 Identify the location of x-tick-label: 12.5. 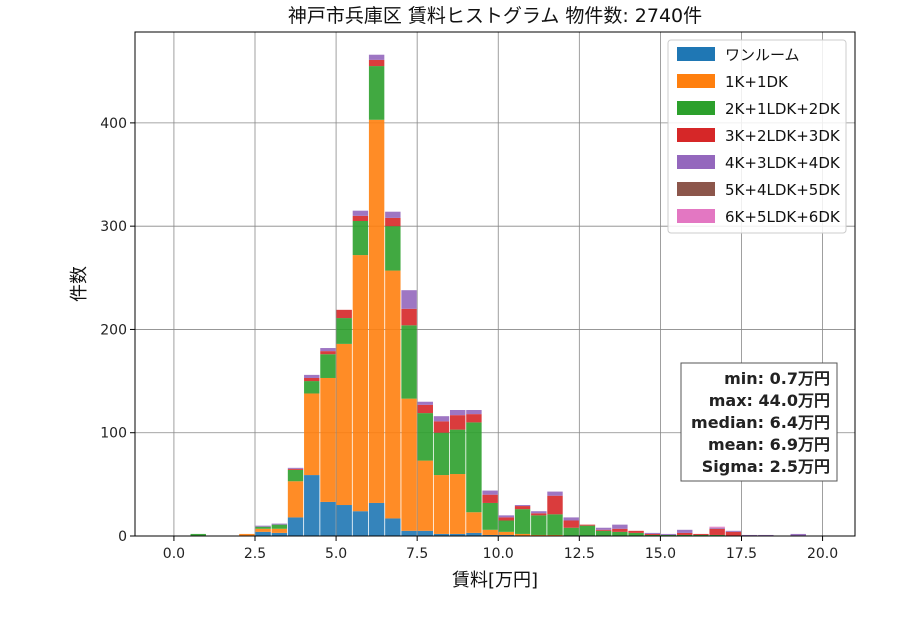
(579, 554).